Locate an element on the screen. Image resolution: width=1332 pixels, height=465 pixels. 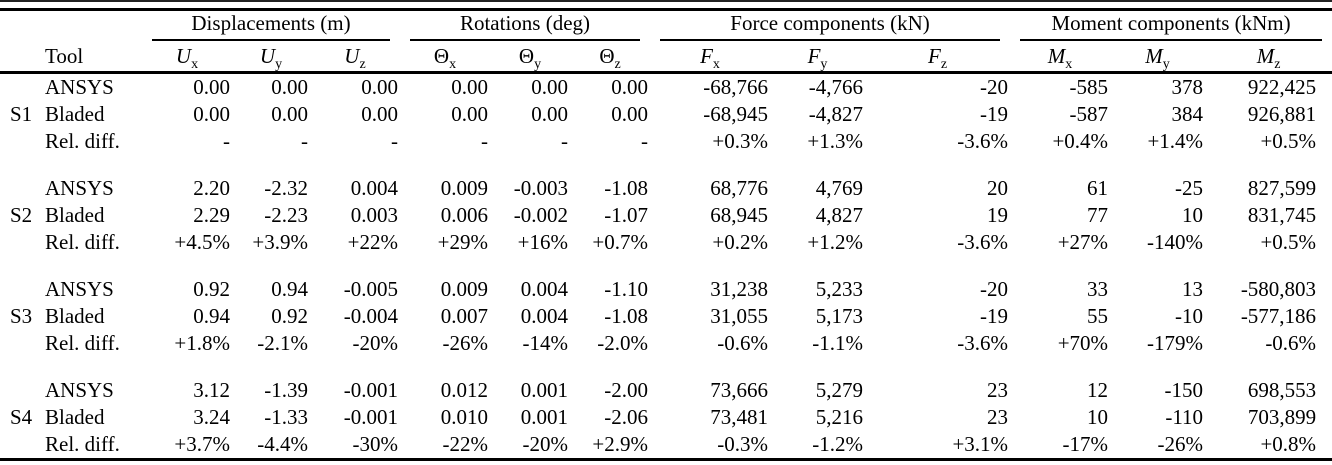
value-cell: 68,776 is located at coordinates (739, 188).